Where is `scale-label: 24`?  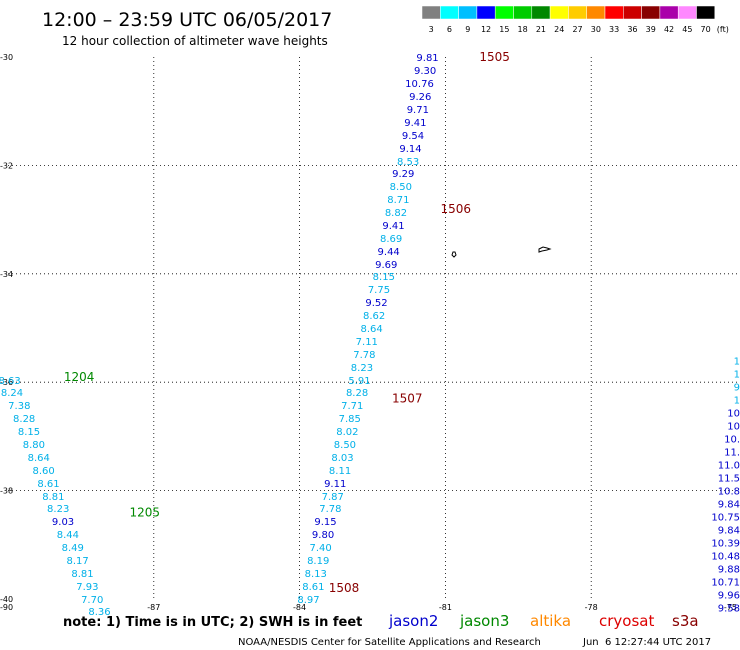
scale-label: 24 is located at coordinates (559, 29).